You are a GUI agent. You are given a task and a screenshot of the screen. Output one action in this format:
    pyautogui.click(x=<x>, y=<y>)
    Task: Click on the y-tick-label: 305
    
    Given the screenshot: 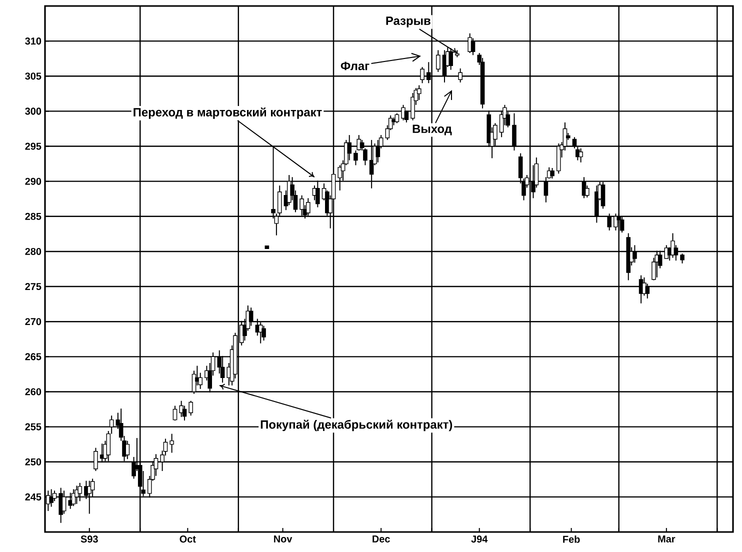 What is the action you would take?
    pyautogui.click(x=33, y=76)
    